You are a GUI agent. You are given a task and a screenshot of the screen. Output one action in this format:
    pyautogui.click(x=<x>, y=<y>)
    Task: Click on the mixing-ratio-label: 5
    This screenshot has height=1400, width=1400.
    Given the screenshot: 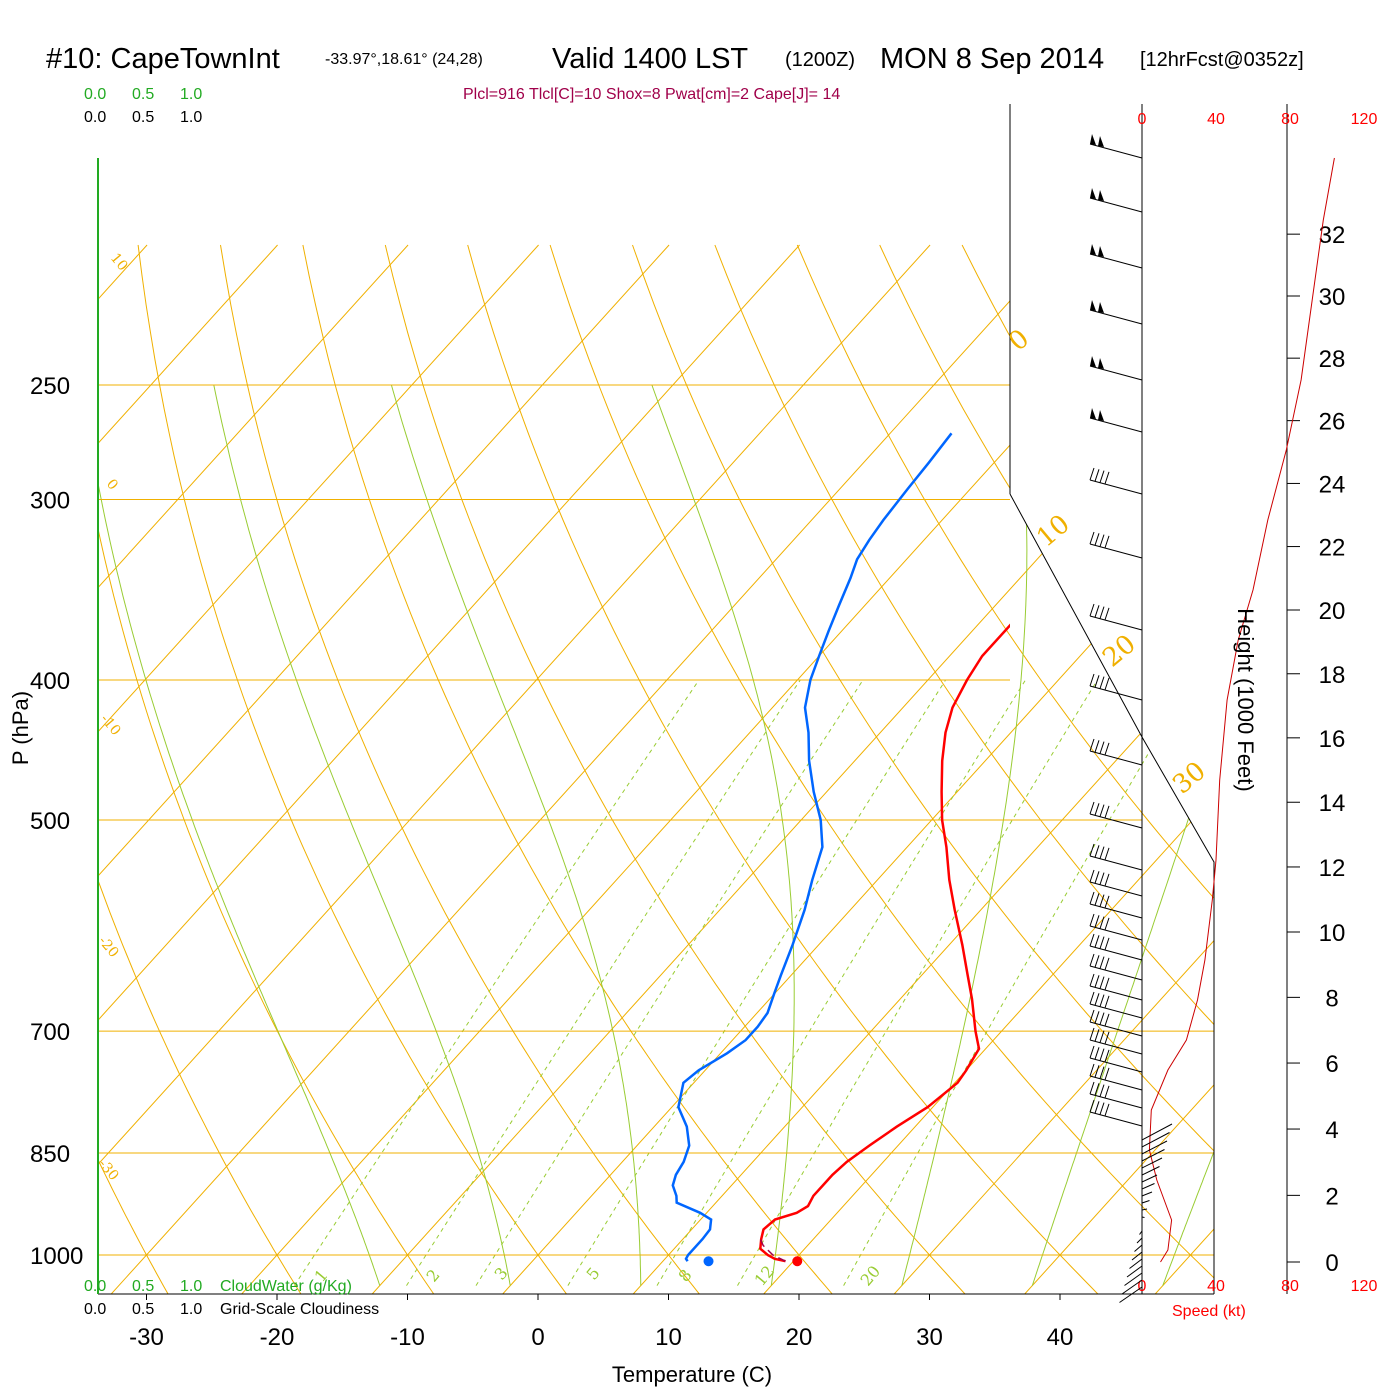 What is the action you would take?
    pyautogui.click(x=593, y=1274)
    